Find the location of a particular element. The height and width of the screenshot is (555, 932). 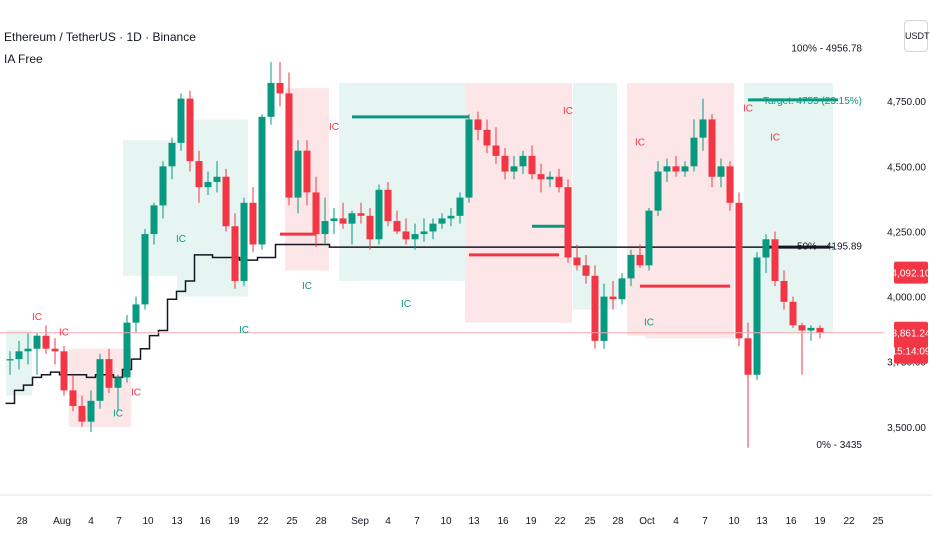

indicator-name: IA Free is located at coordinates (23, 59).